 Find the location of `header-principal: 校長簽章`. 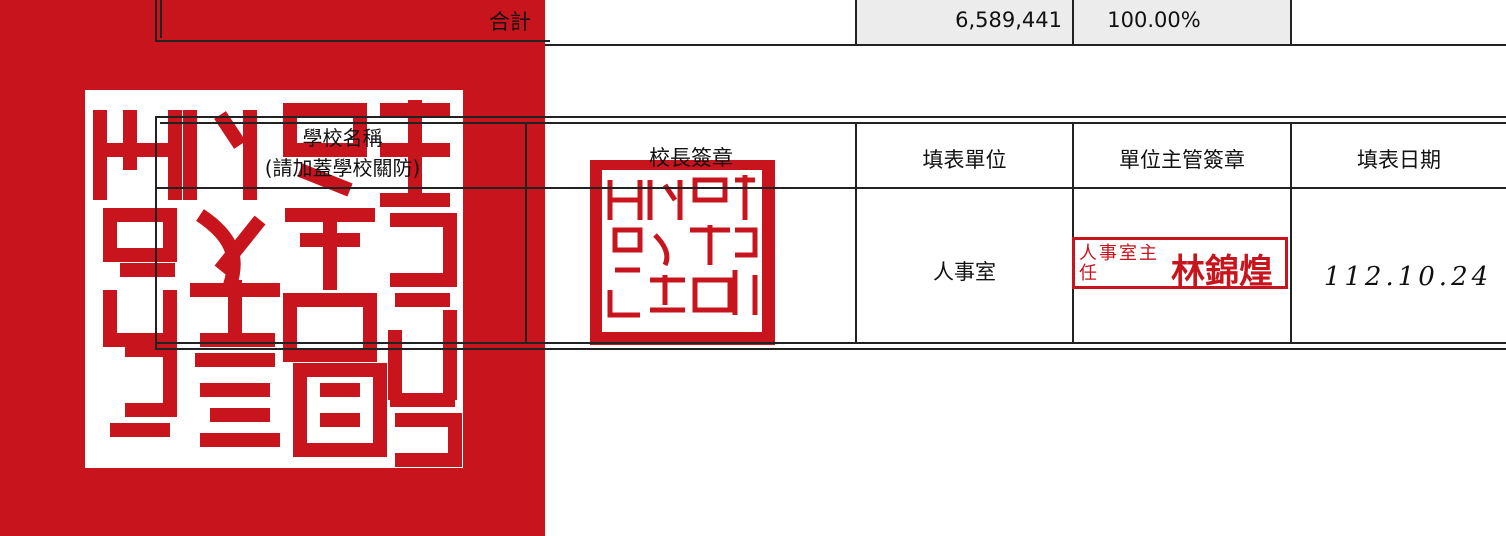

header-principal: 校長簽章 is located at coordinates (691, 158).